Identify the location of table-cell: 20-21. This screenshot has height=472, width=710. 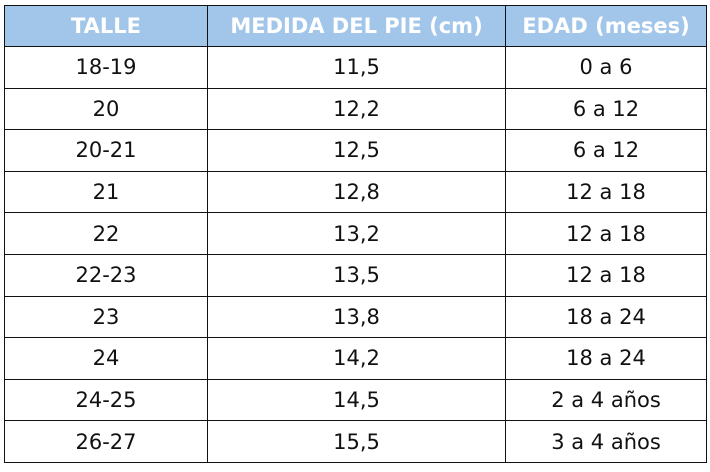
(106, 150).